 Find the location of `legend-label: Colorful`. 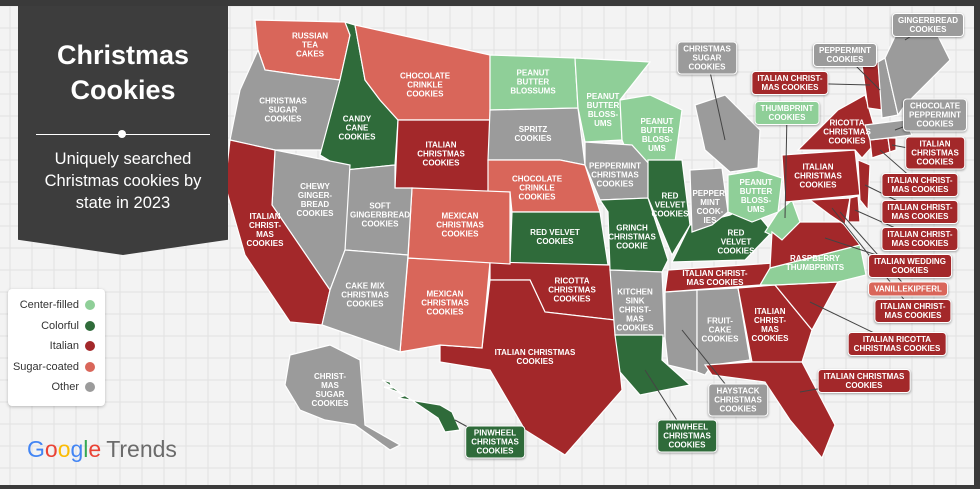

legend-label: Colorful is located at coordinates (60, 325).